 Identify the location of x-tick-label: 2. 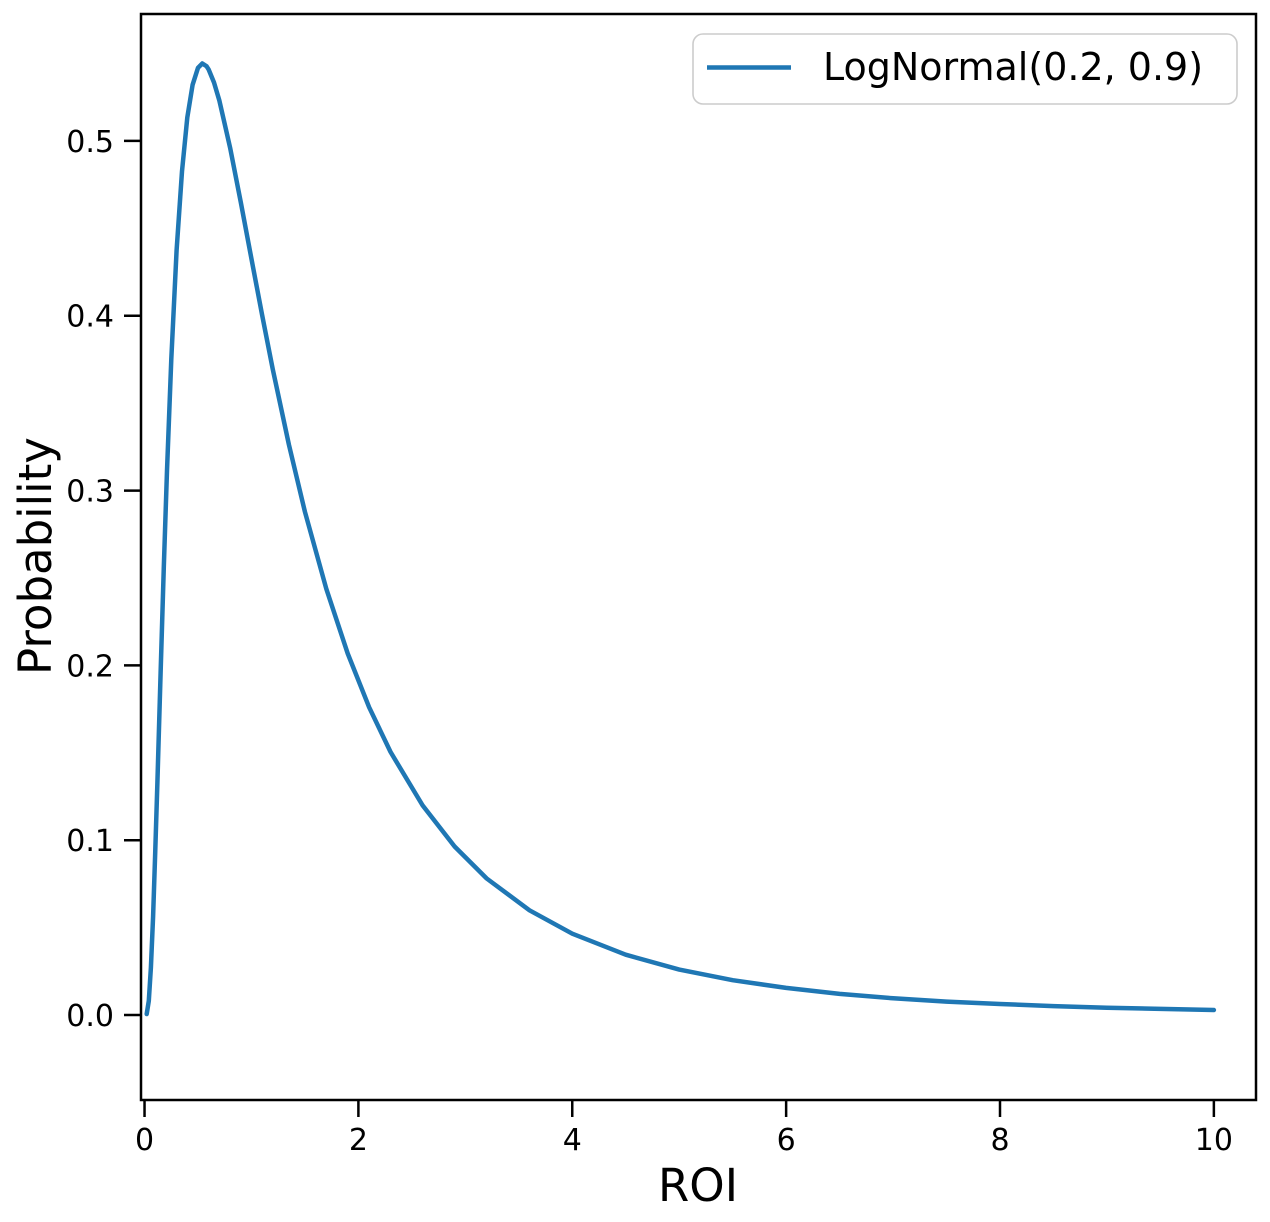
(358, 1140).